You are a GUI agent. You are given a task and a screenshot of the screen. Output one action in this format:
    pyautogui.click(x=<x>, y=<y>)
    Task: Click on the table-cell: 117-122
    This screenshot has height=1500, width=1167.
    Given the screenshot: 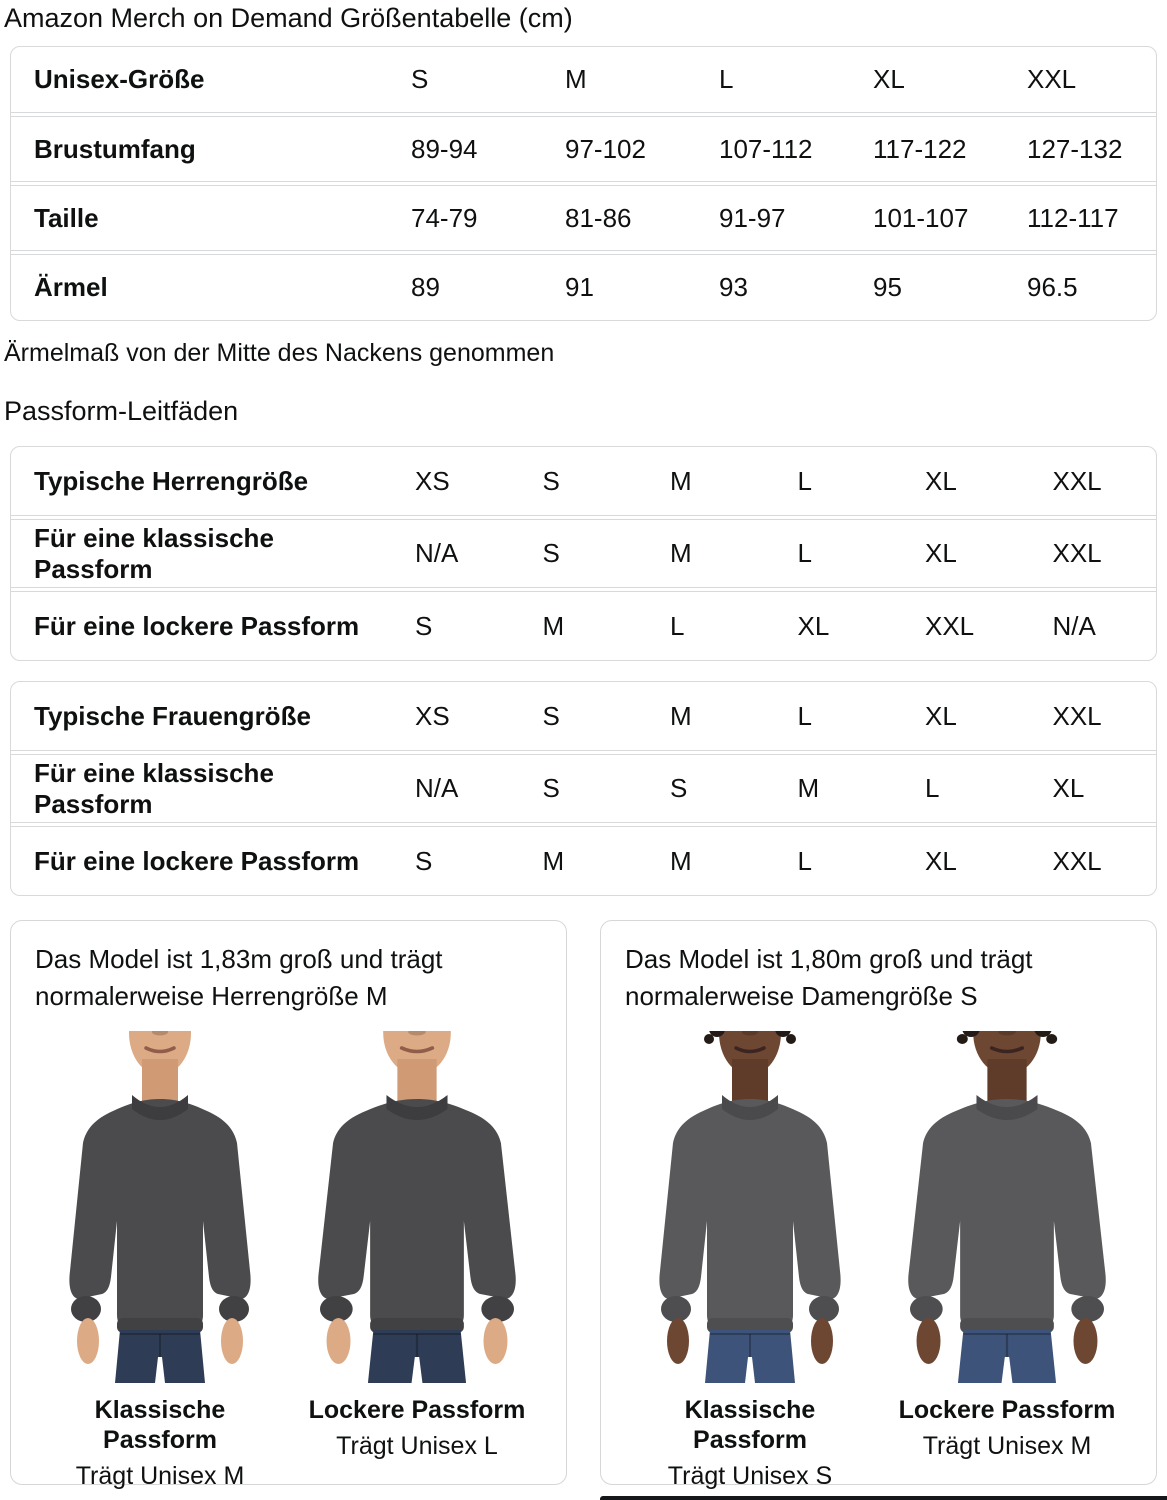 What is the action you would take?
    pyautogui.click(x=920, y=148)
    